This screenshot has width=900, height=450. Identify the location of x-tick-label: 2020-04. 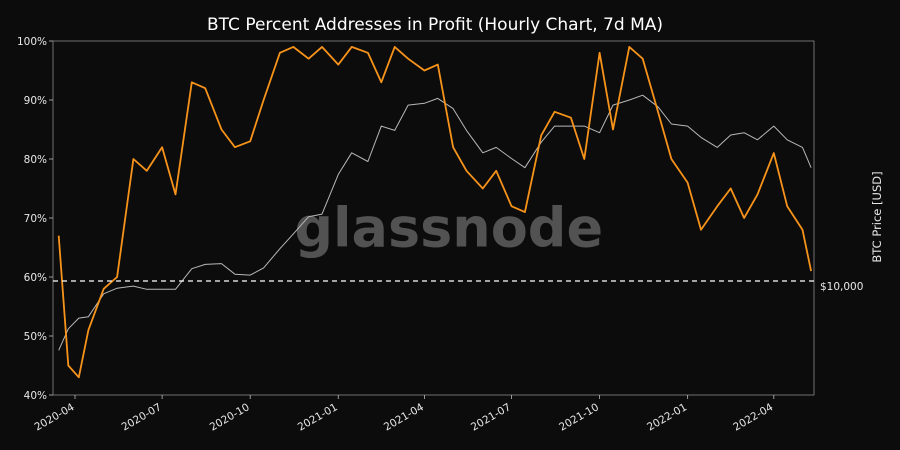
(55, 417).